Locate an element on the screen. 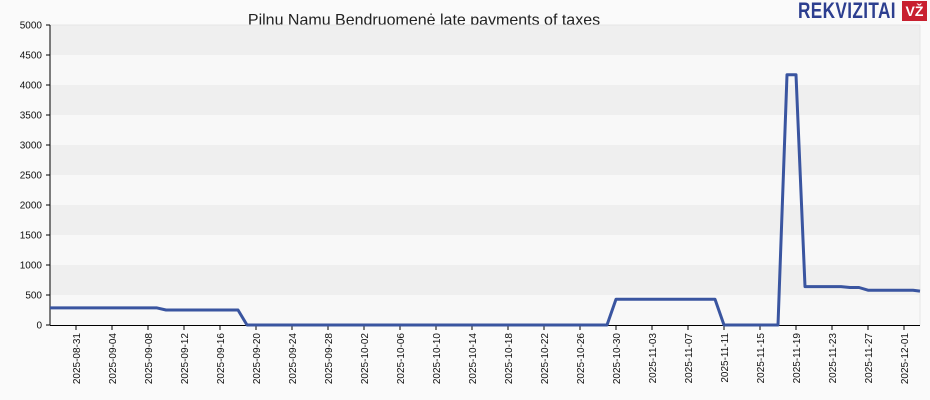  x-tick-label: 2025-10-02 is located at coordinates (365, 359).